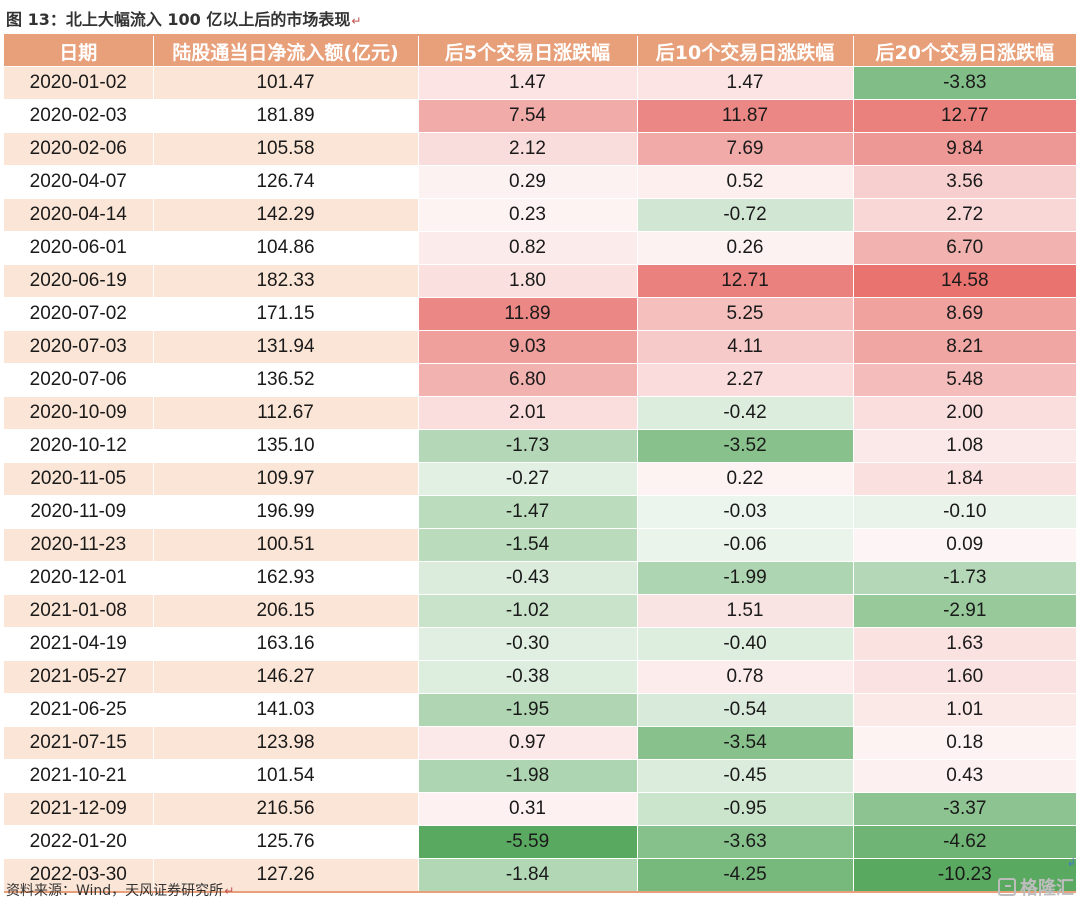 This screenshot has height=908, width=1080. Describe the element at coordinates (528, 545) in the screenshot. I see `return-5d-cell: -1.54` at that location.